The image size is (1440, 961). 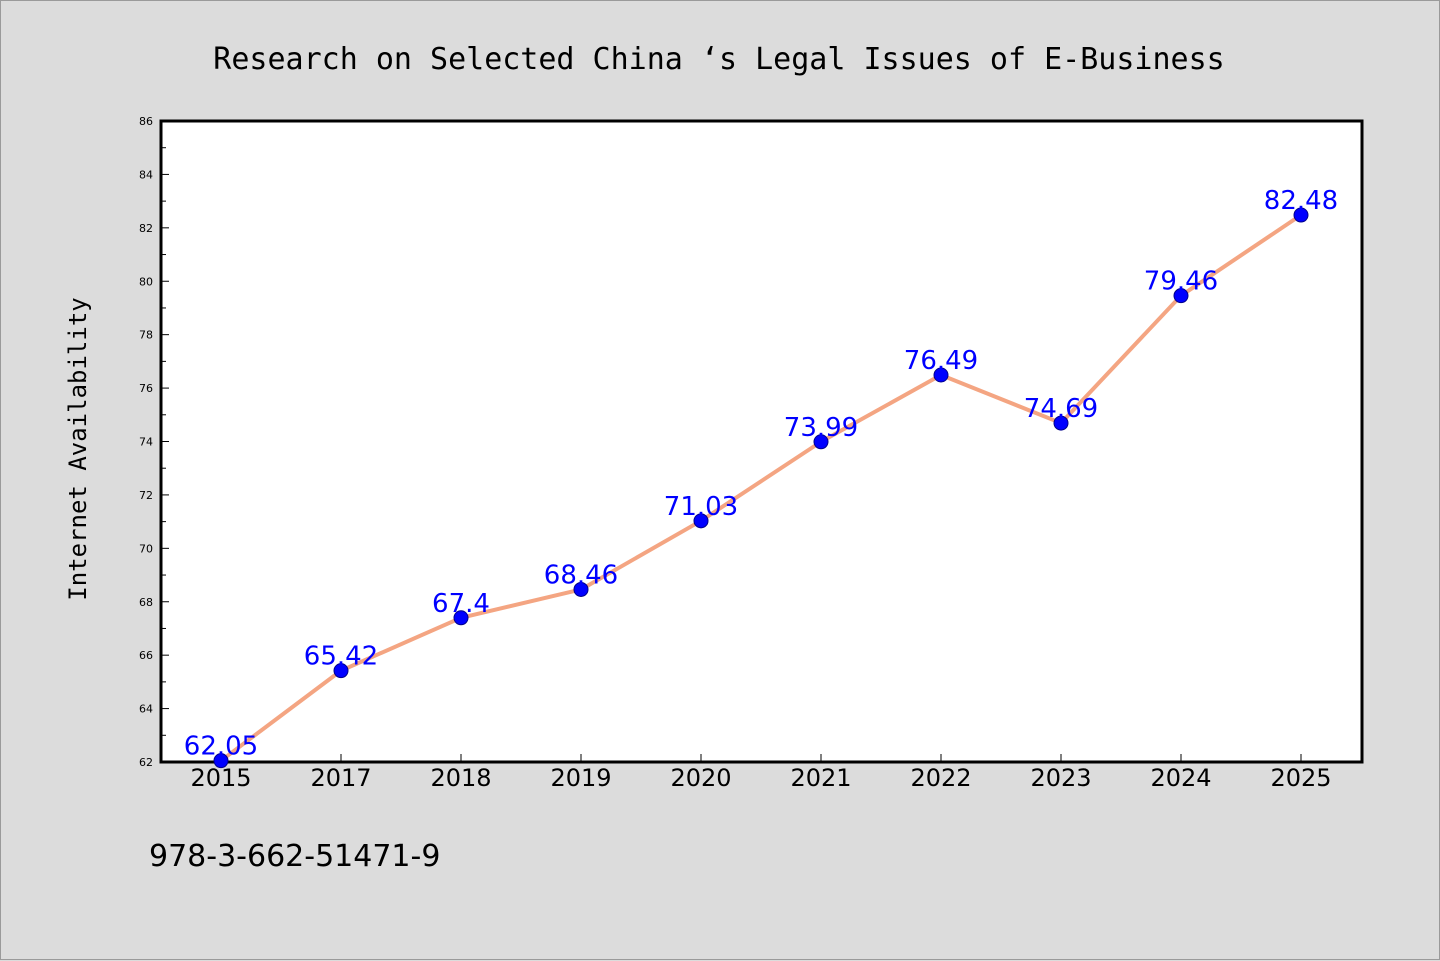 I want to click on data-label: 71.03, so click(x=701, y=507).